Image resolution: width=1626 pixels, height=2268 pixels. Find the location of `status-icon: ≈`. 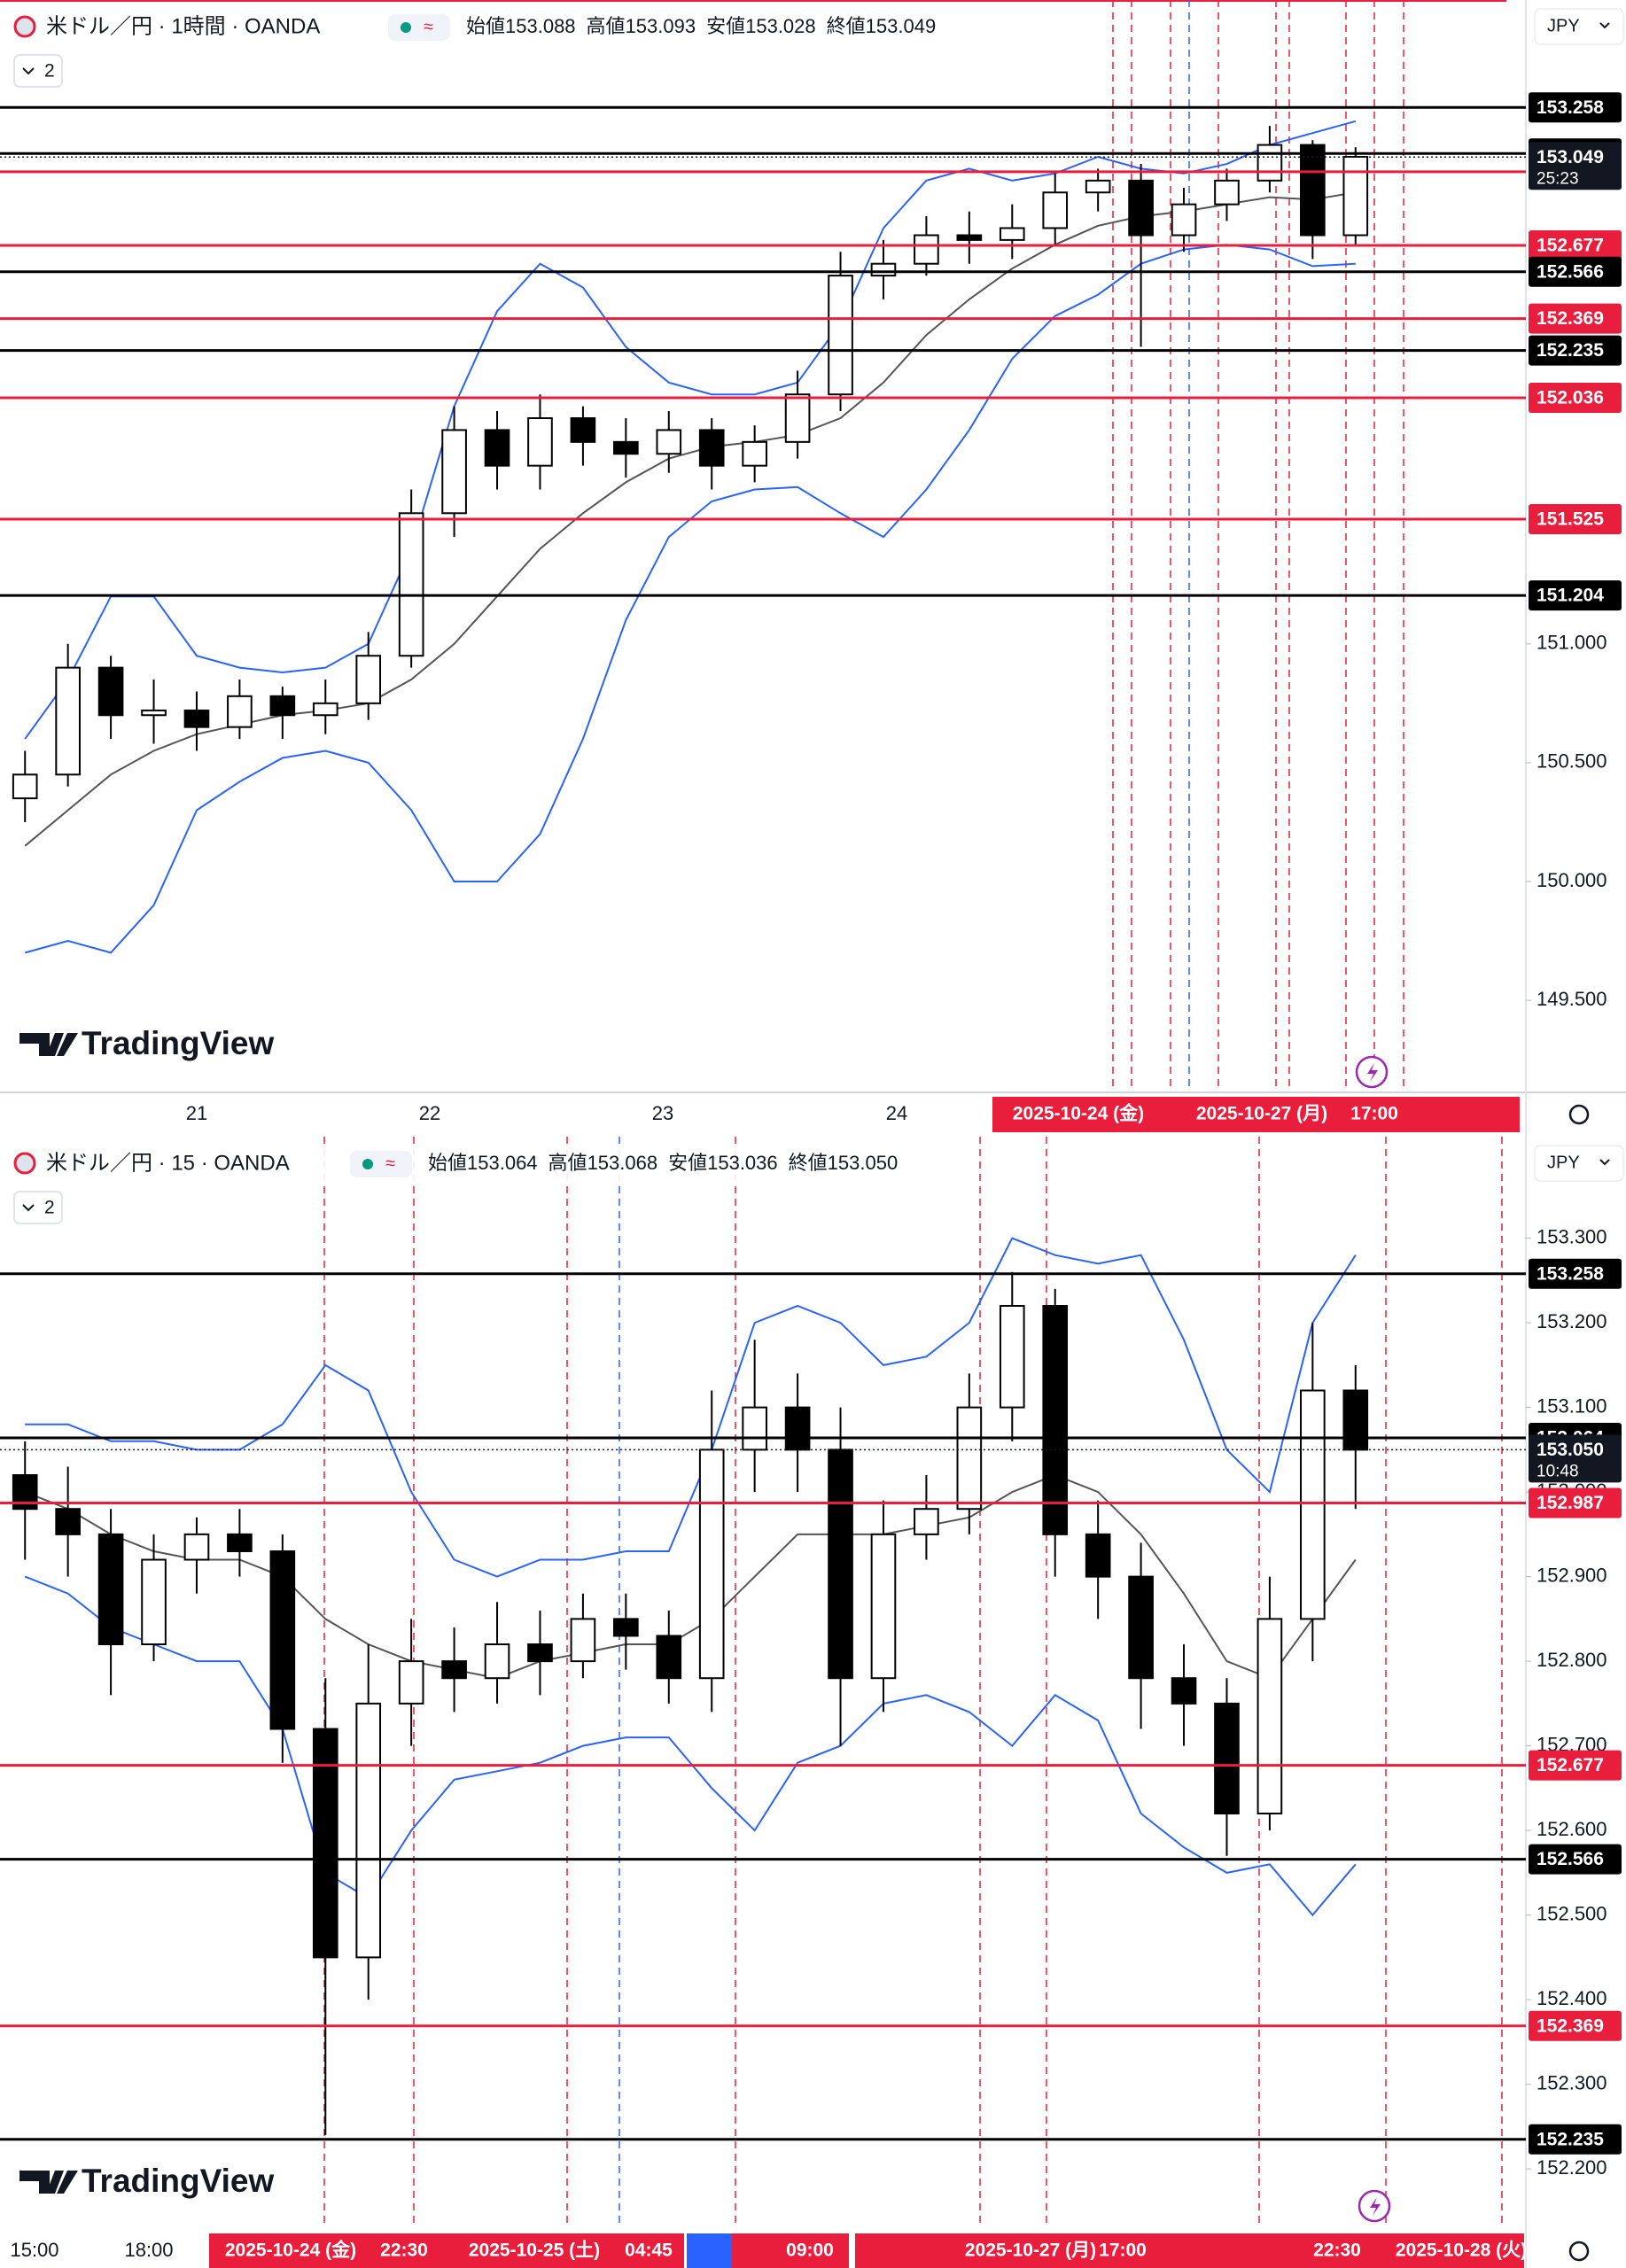

status-icon: ≈ is located at coordinates (390, 1163).